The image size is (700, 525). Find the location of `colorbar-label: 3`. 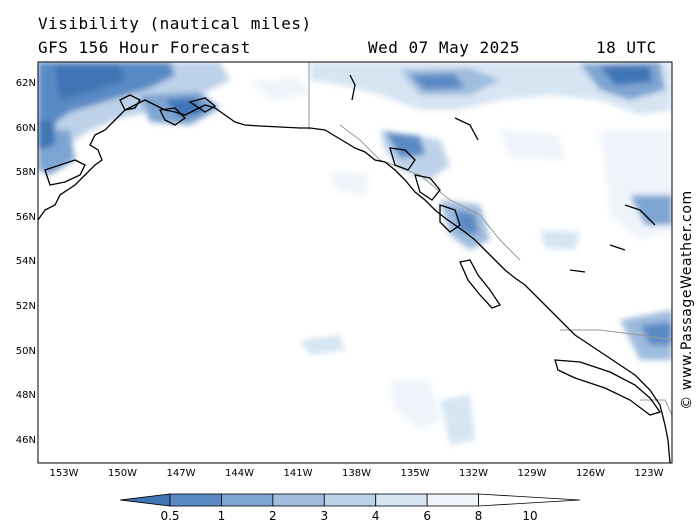

colorbar-label: 3 is located at coordinates (324, 516).